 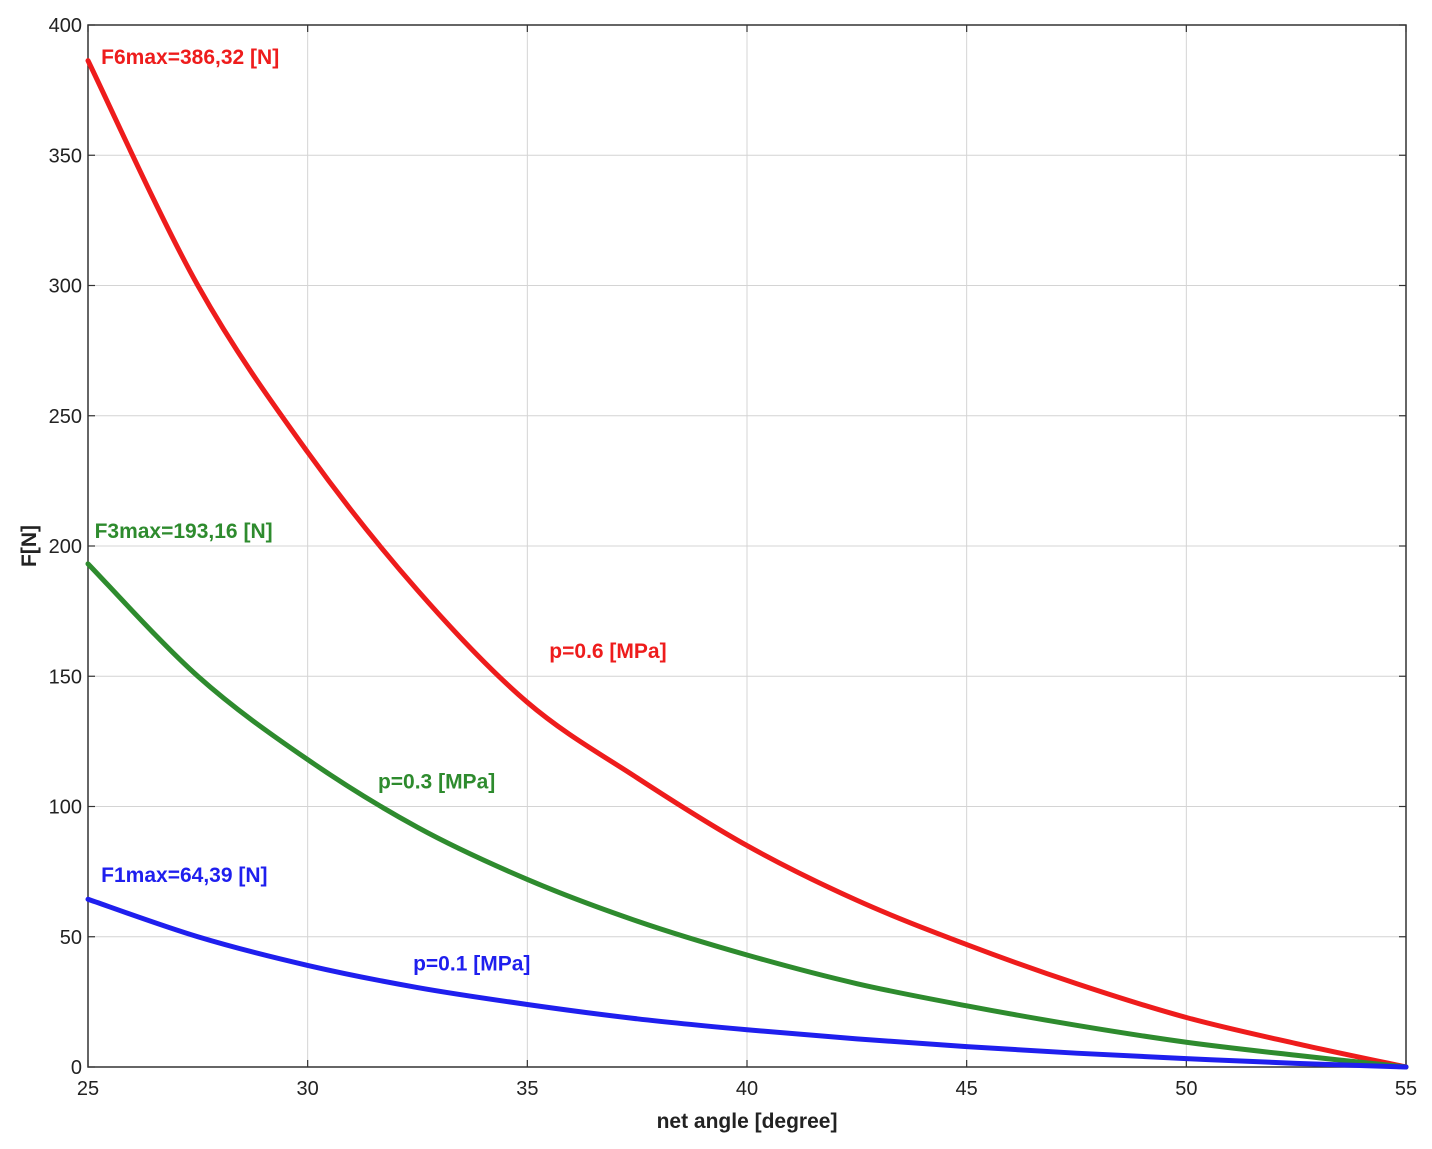 What do you see at coordinates (607, 651) in the screenshot?
I see `annotation-label: p=0.6 [MPa]` at bounding box center [607, 651].